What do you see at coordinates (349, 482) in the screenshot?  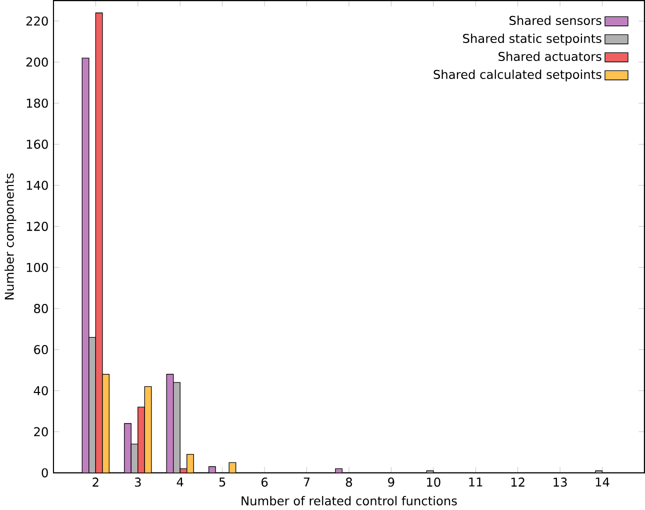 I see `x-tick-label: 8` at bounding box center [349, 482].